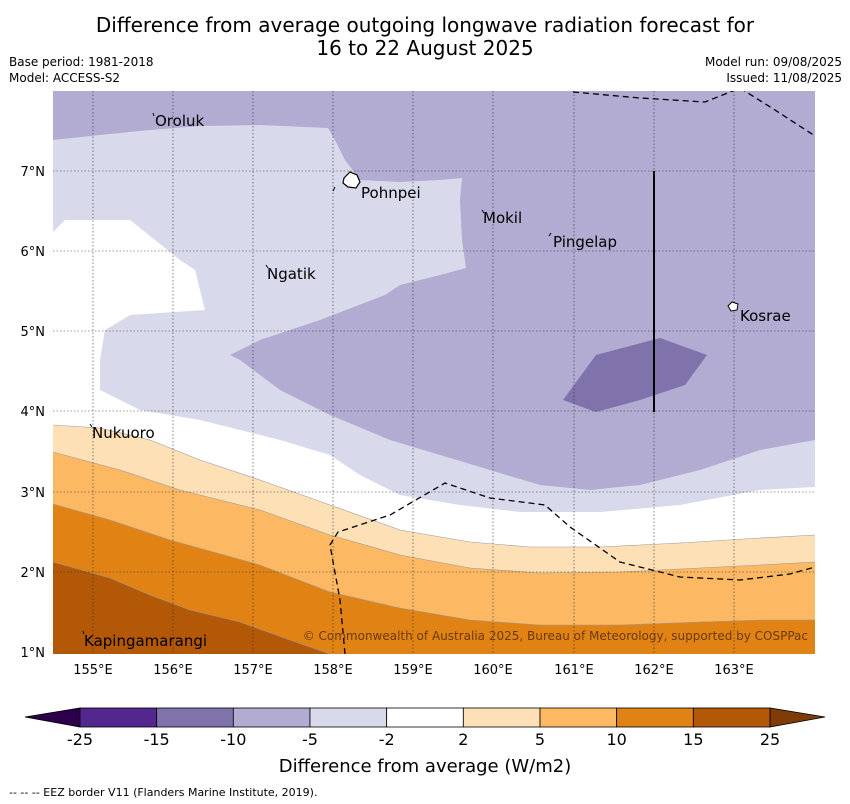 Image resolution: width=850 pixels, height=804 pixels. What do you see at coordinates (145, 641) in the screenshot?
I see `label-kapingamarangi: Kapingamarangi` at bounding box center [145, 641].